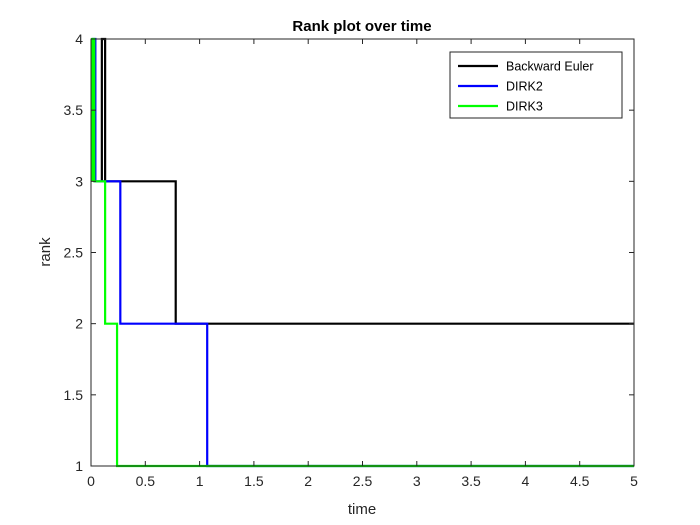 Image resolution: width=700 pixels, height=525 pixels. What do you see at coordinates (524, 87) in the screenshot?
I see `legend-entry-label: DIRK2` at bounding box center [524, 87].